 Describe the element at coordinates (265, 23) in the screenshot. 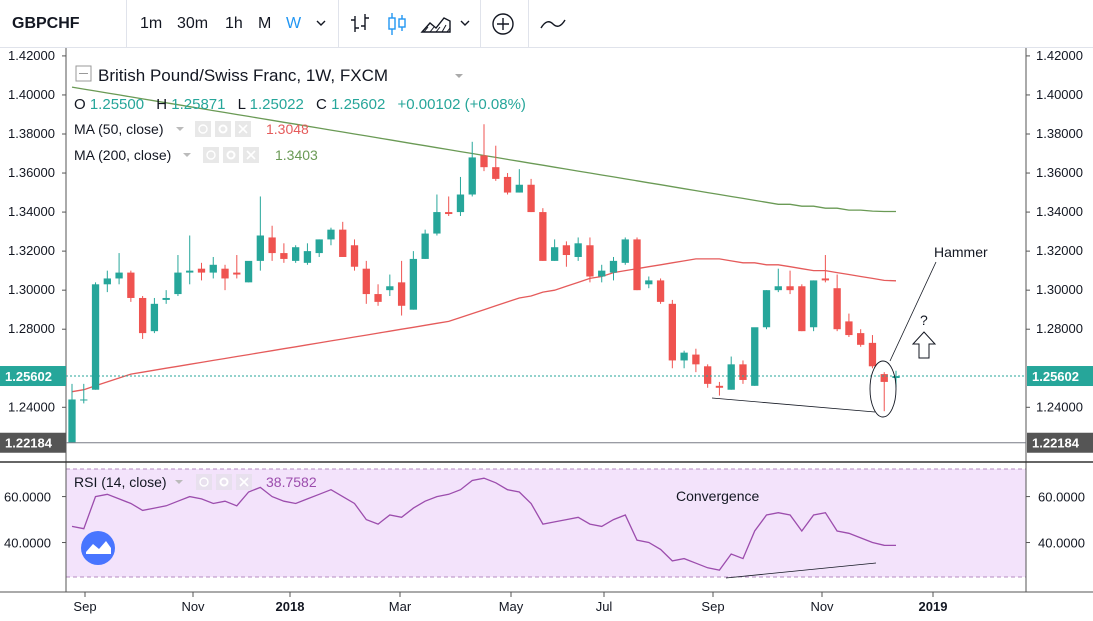

I see `interval-month-button: M` at that location.